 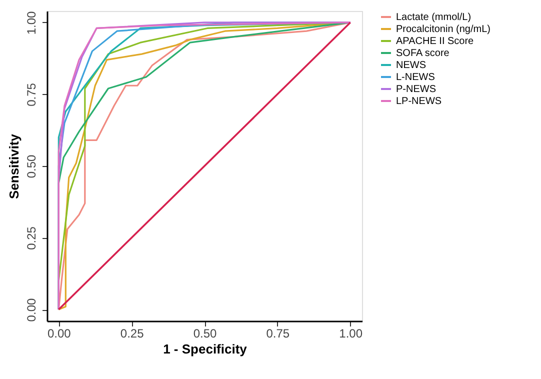 What do you see at coordinates (205, 333) in the screenshot?
I see `x-tick-label: 0.50` at bounding box center [205, 333].